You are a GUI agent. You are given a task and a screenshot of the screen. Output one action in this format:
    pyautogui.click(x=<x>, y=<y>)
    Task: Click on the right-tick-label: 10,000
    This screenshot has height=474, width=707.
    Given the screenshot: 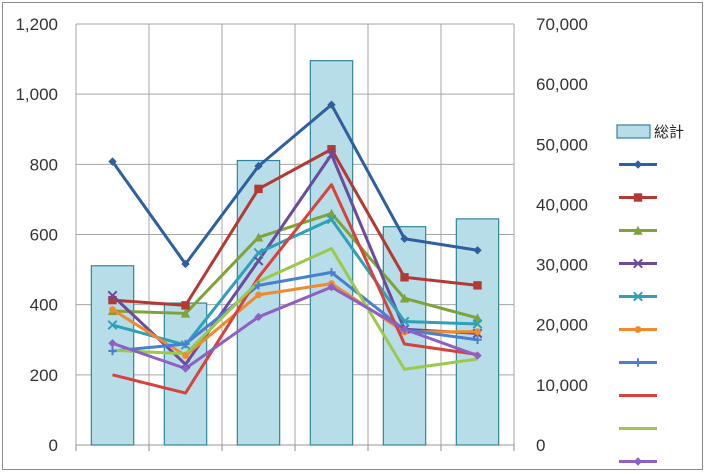 What is the action you would take?
    pyautogui.click(x=562, y=385)
    